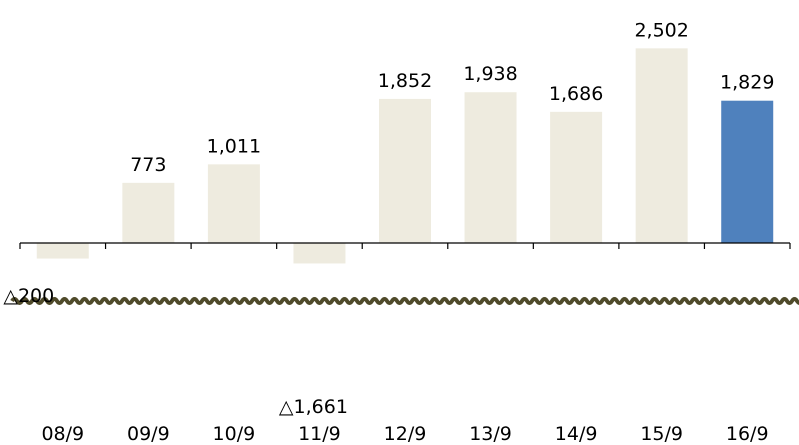 The height and width of the screenshot is (445, 799). I want to click on value-label: 1,829, so click(747, 83).